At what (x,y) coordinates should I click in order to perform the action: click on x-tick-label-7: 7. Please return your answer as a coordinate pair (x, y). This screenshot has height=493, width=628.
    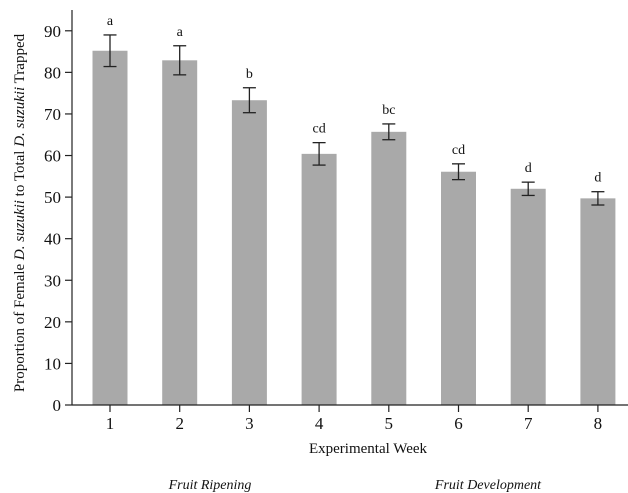
    Looking at the image, I should click on (528, 423).